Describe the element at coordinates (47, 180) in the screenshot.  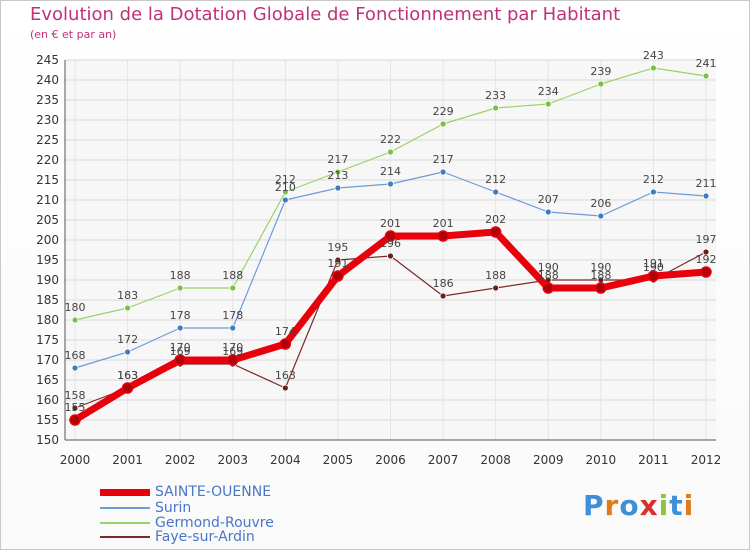
I see `y-tick-label: 215` at that location.